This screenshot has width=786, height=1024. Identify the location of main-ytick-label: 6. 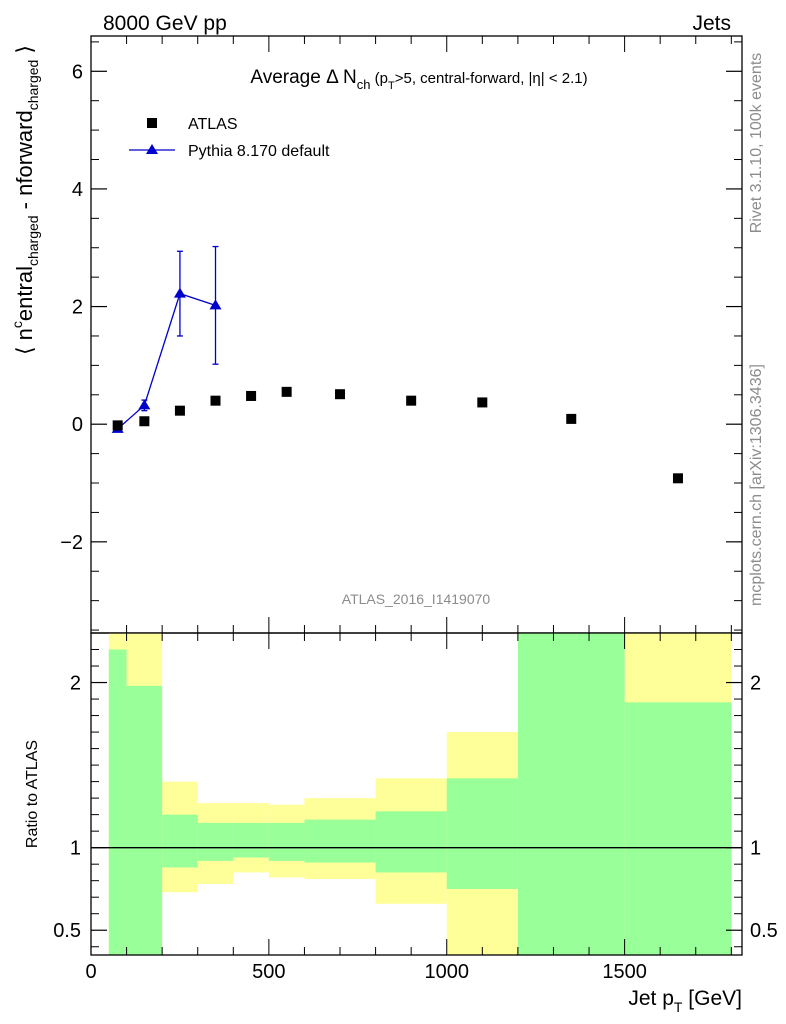
(77, 72).